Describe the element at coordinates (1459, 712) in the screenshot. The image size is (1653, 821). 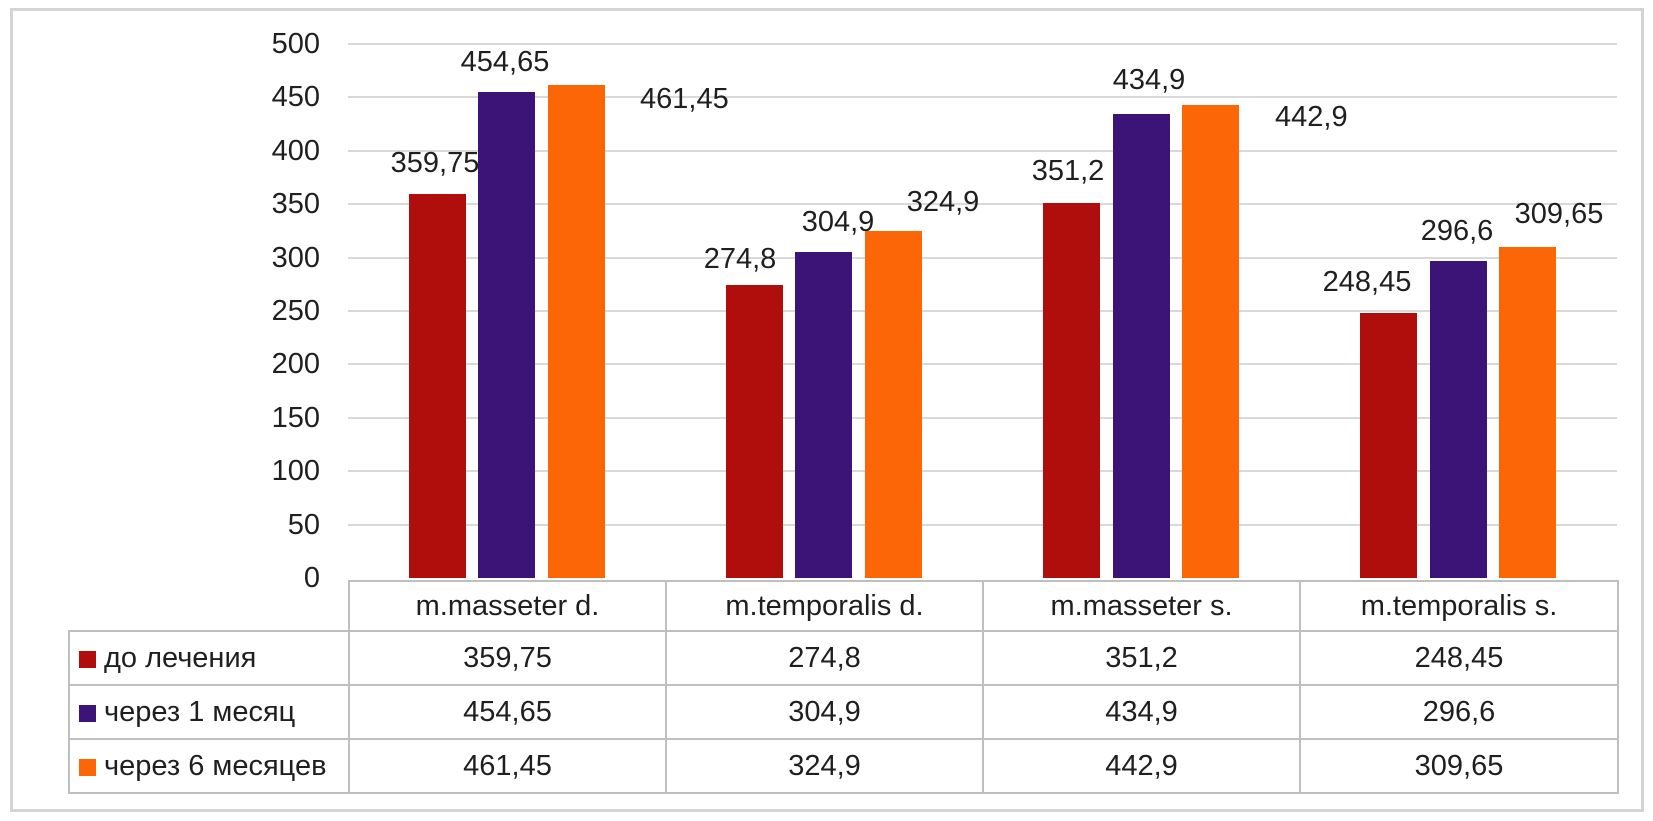
I see `table-value: 296,6` at that location.